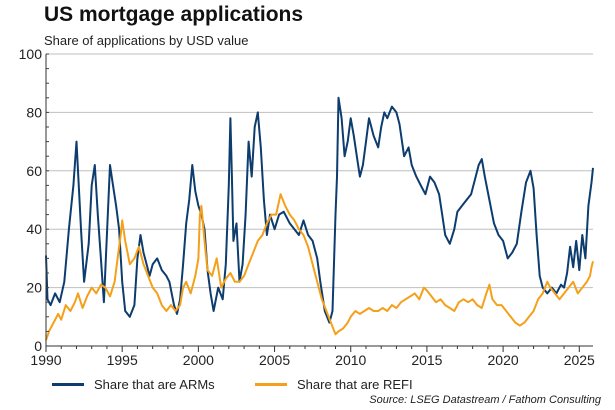  Describe the element at coordinates (174, 14) in the screenshot. I see `chart-title: US mortgage applications` at that location.